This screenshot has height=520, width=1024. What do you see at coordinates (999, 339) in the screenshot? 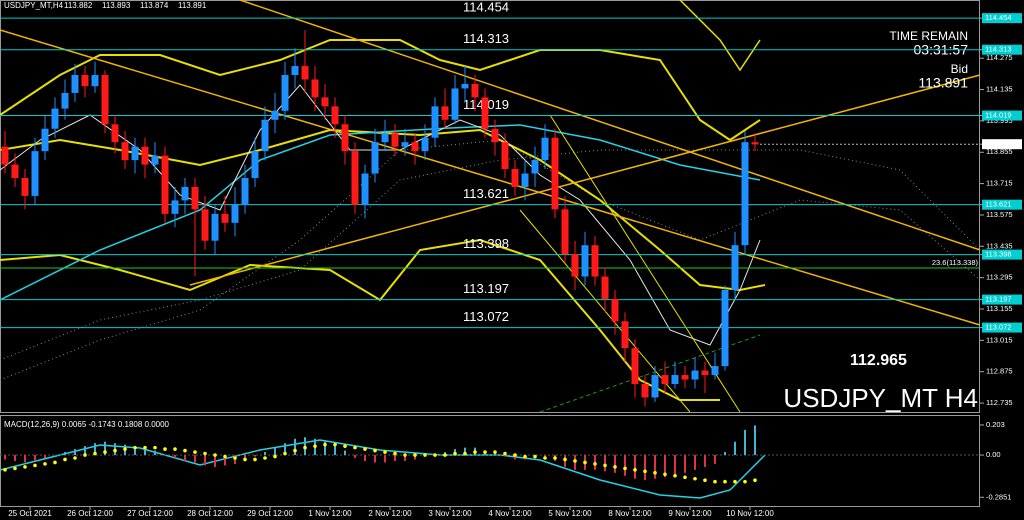
I see `y-tick-label: 113.015` at bounding box center [999, 339].